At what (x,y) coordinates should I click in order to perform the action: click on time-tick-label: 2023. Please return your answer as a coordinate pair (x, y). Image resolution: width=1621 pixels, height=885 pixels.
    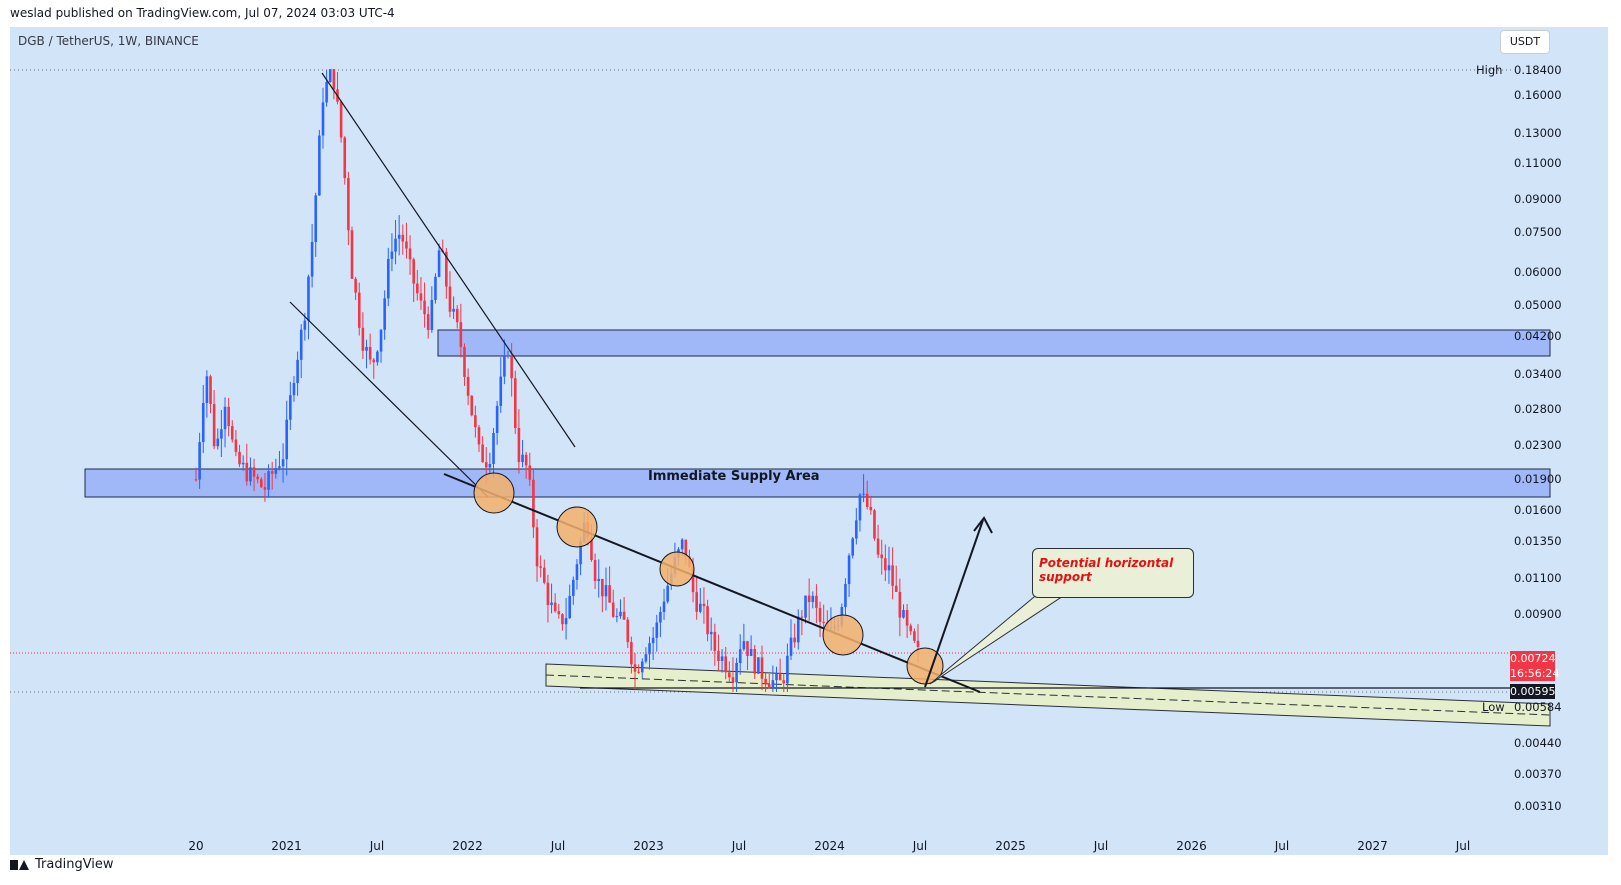
    Looking at the image, I should click on (648, 846).